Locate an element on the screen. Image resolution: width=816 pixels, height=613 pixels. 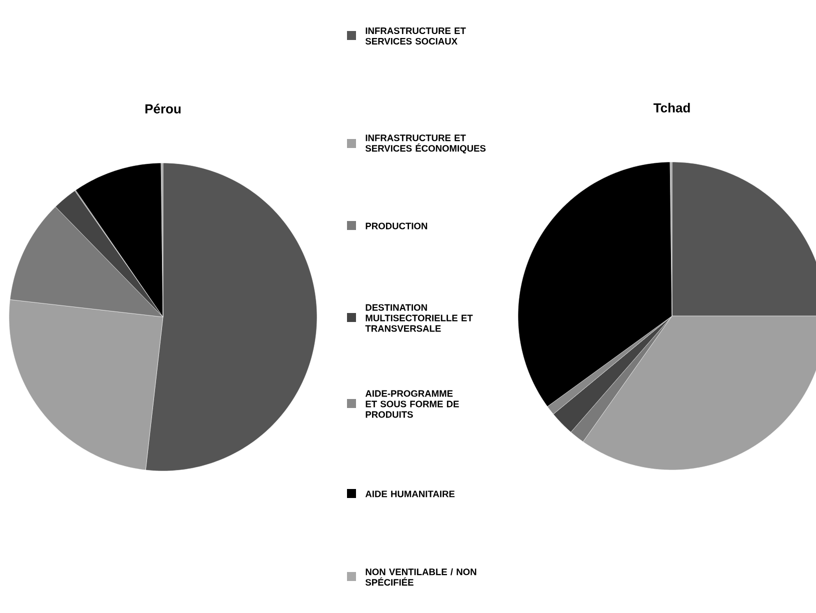
legend-label: INFRASTRUCTURE ET SERVICES SOCIAUX is located at coordinates (415, 36).